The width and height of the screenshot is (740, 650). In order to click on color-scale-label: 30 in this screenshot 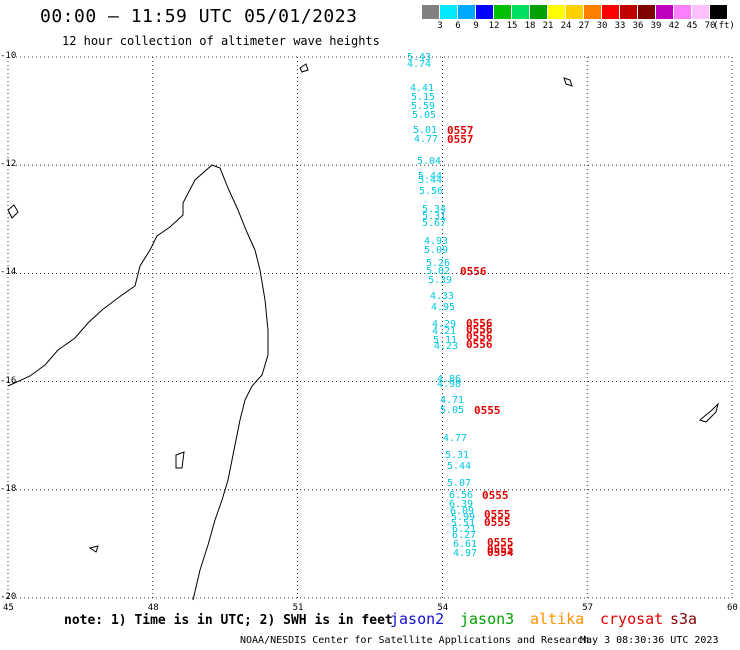, I will do `click(602, 26)`.